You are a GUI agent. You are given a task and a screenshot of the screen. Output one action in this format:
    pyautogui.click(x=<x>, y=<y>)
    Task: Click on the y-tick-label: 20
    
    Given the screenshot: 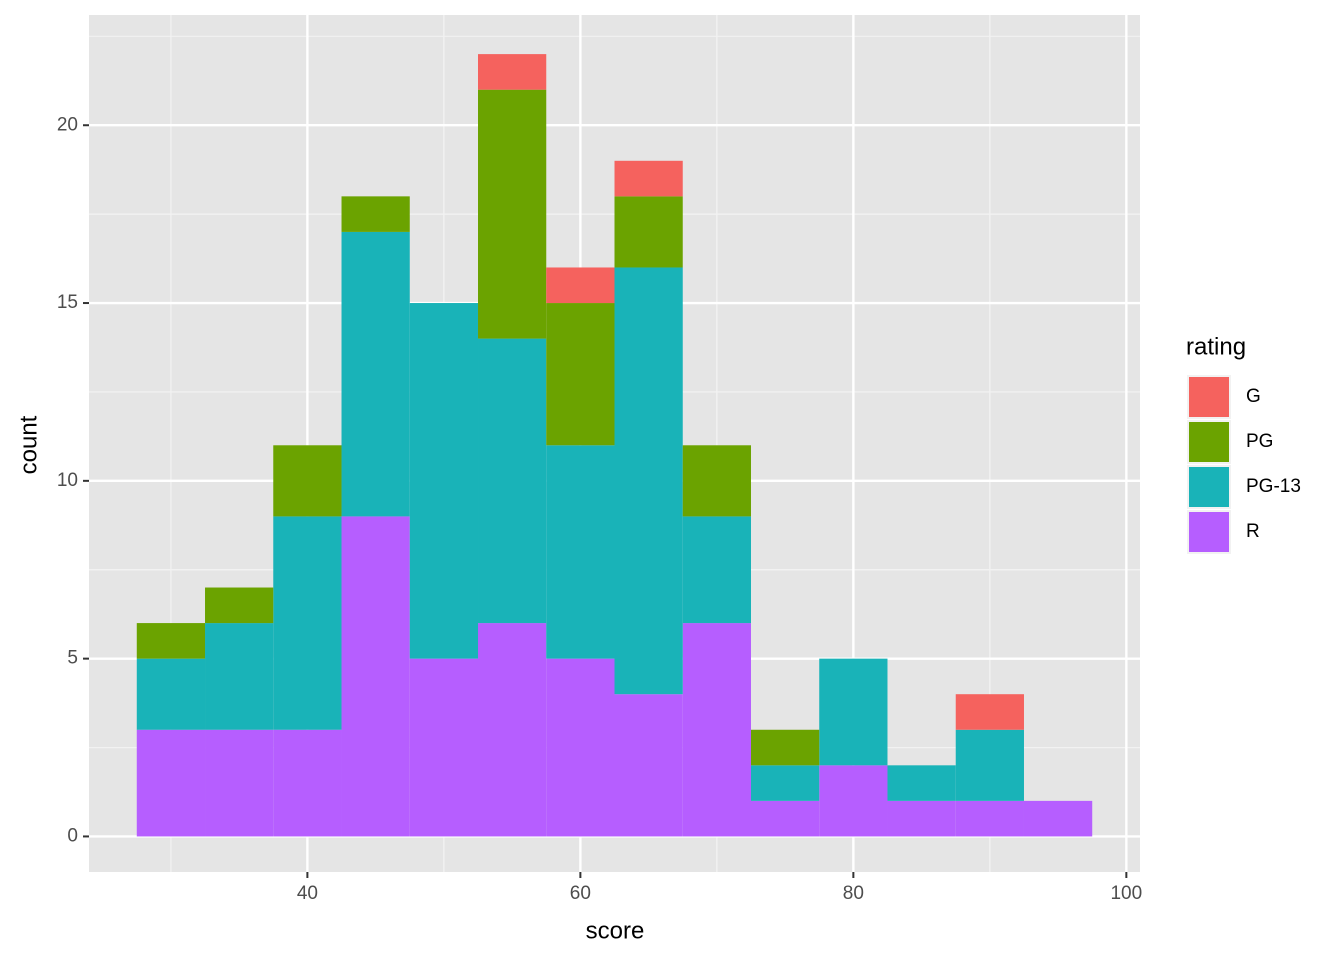 What is the action you would take?
    pyautogui.click(x=67, y=124)
    